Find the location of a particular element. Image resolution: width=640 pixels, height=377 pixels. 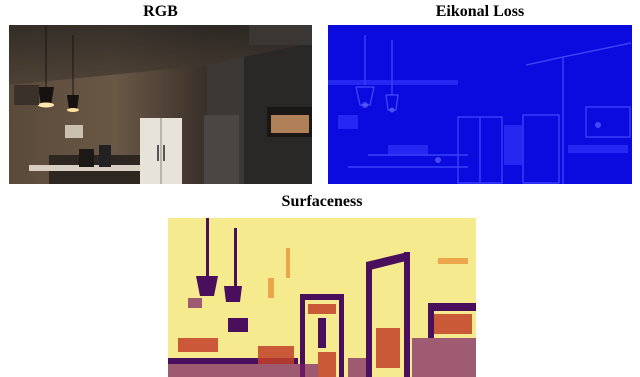

eikonal-loss-caption: Eikonal Loss is located at coordinates (480, 11).